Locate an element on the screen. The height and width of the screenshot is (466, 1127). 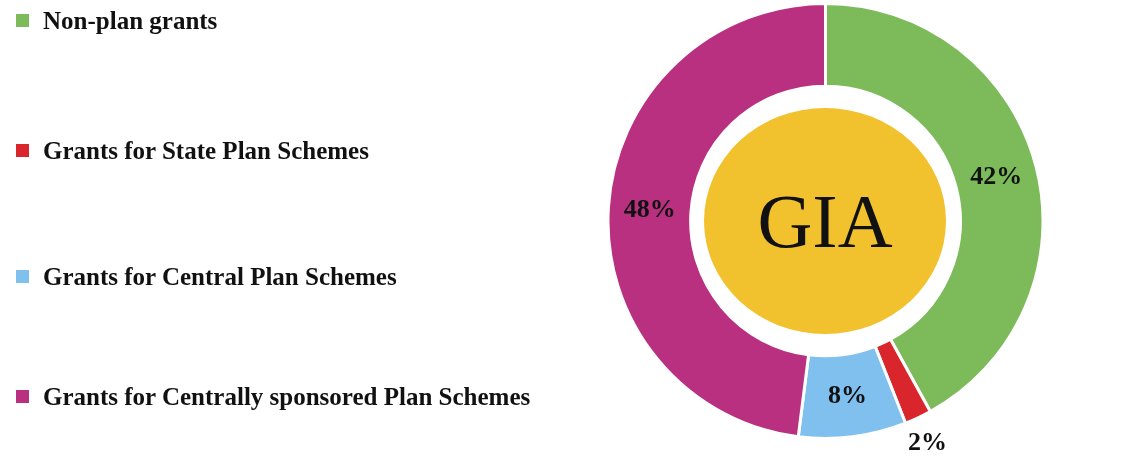
data-label: 42% is located at coordinates (996, 175).